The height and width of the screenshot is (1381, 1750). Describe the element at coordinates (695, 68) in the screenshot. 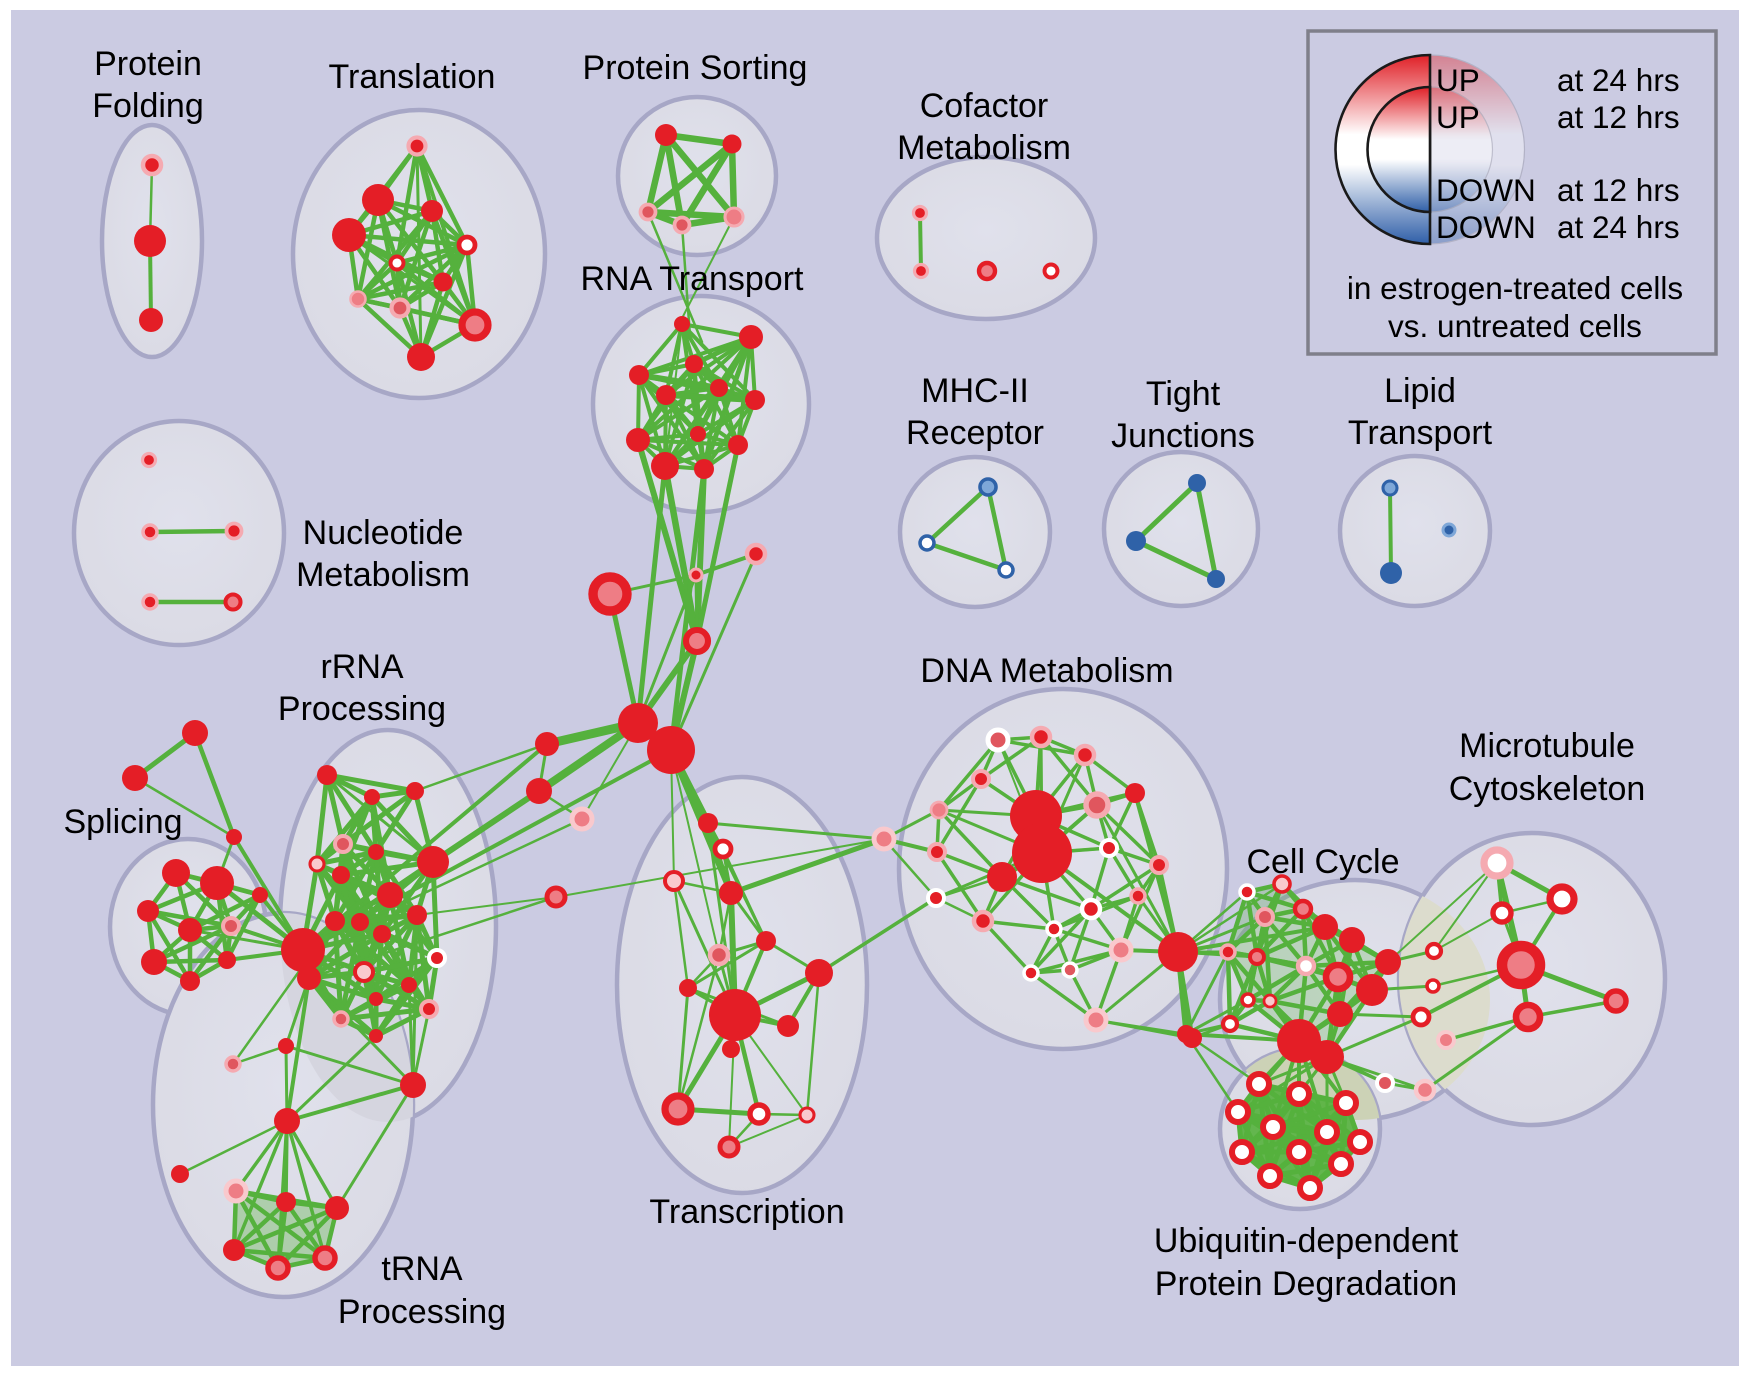

I see `svg-text: Protein Sorting` at that location.